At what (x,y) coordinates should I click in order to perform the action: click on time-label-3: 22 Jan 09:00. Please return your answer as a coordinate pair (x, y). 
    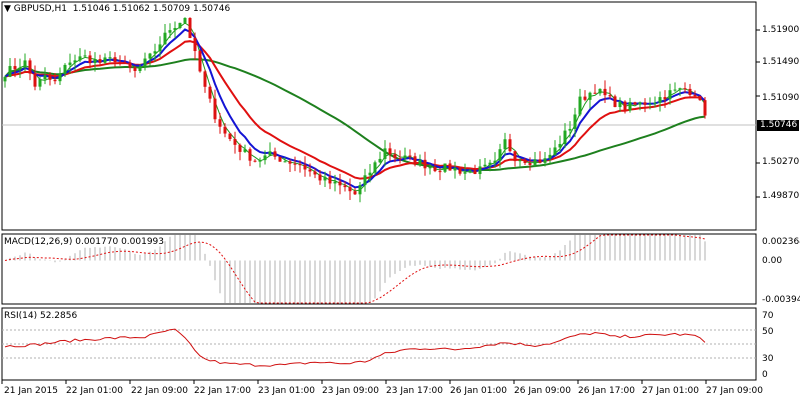
    Looking at the image, I should click on (159, 391).